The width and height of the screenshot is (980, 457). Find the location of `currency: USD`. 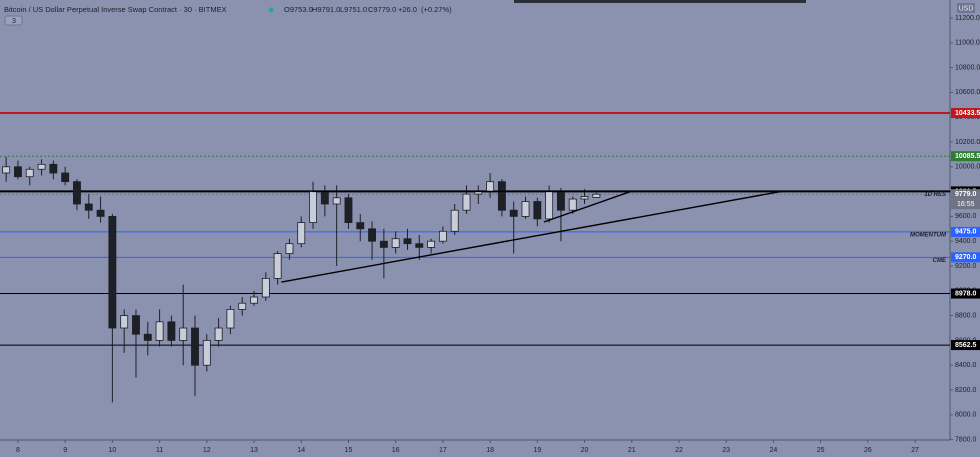

currency: USD is located at coordinates (966, 8).